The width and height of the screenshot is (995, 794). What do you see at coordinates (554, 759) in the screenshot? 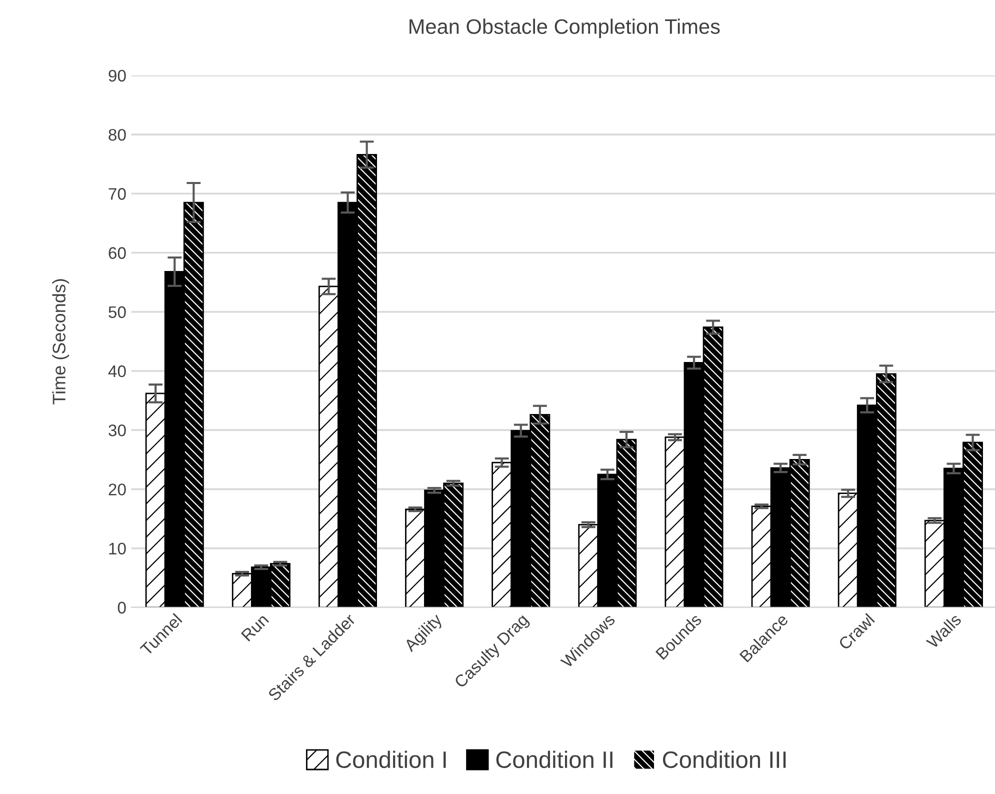
I see `legend-label: Condition II` at bounding box center [554, 759].